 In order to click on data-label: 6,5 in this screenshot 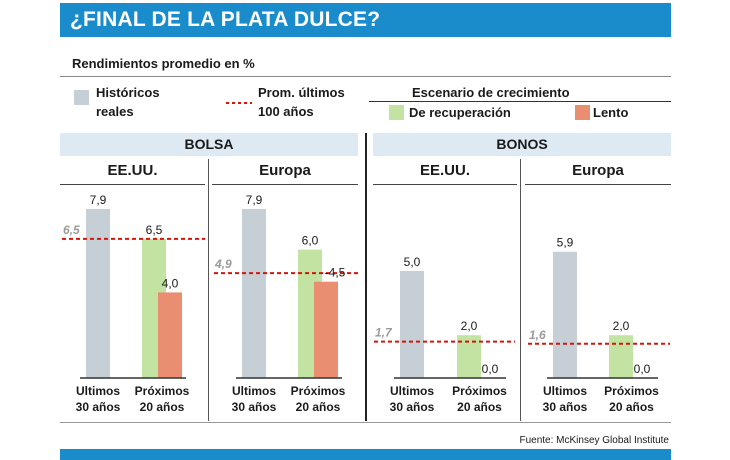, I will do `click(154, 230)`.